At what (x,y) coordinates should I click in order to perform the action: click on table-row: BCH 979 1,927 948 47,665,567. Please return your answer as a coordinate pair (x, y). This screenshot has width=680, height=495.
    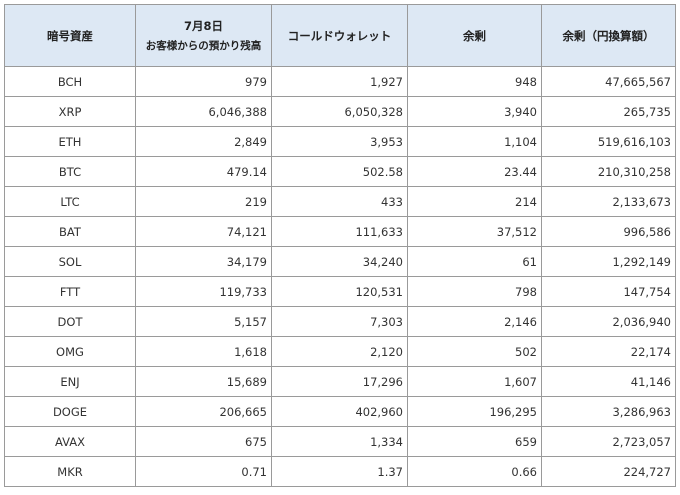
    Looking at the image, I should click on (340, 81).